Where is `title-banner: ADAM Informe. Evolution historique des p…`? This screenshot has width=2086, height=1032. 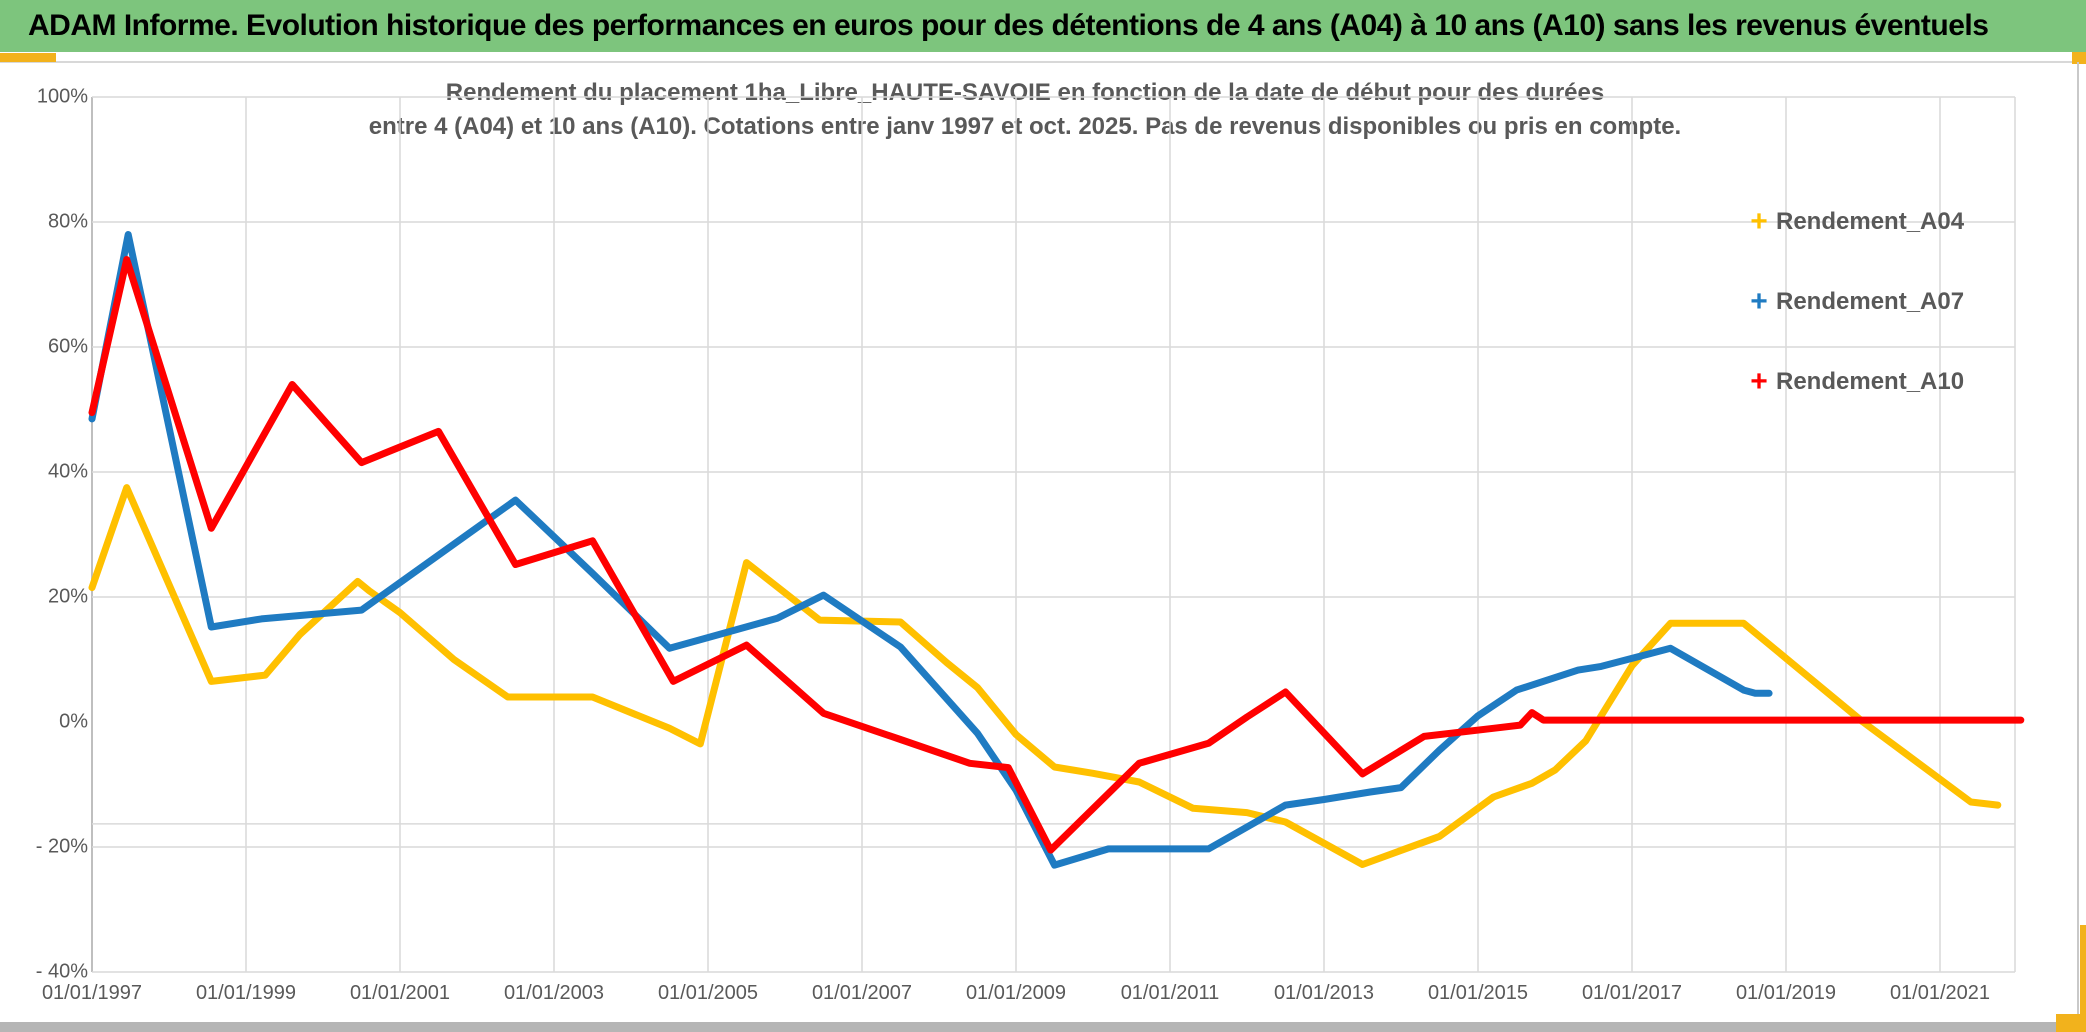 title-banner: ADAM Informe. Evolution historique des p… is located at coordinates (1043, 26).